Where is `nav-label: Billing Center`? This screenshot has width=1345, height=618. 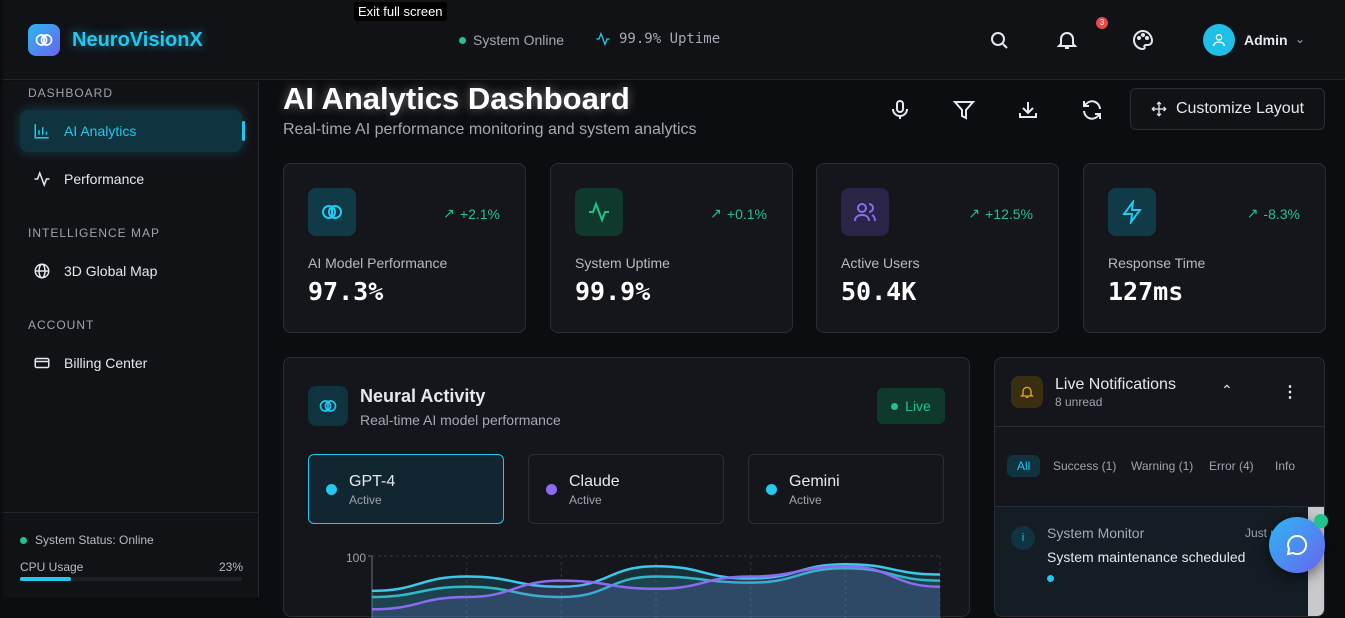
nav-label: Billing Center is located at coordinates (106, 363).